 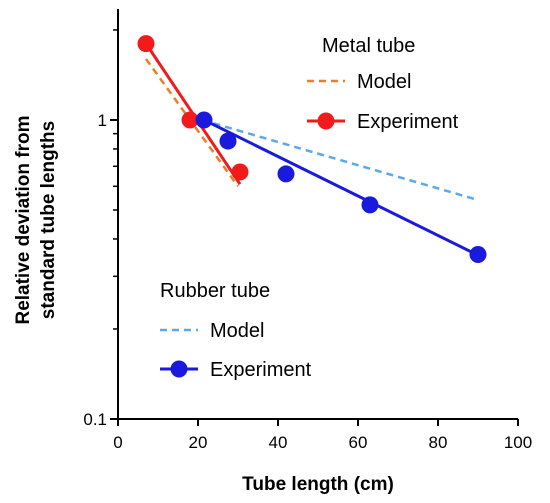 What do you see at coordinates (48, 220) in the screenshot?
I see `y-axis-title-line-2: standard tube lengths` at bounding box center [48, 220].